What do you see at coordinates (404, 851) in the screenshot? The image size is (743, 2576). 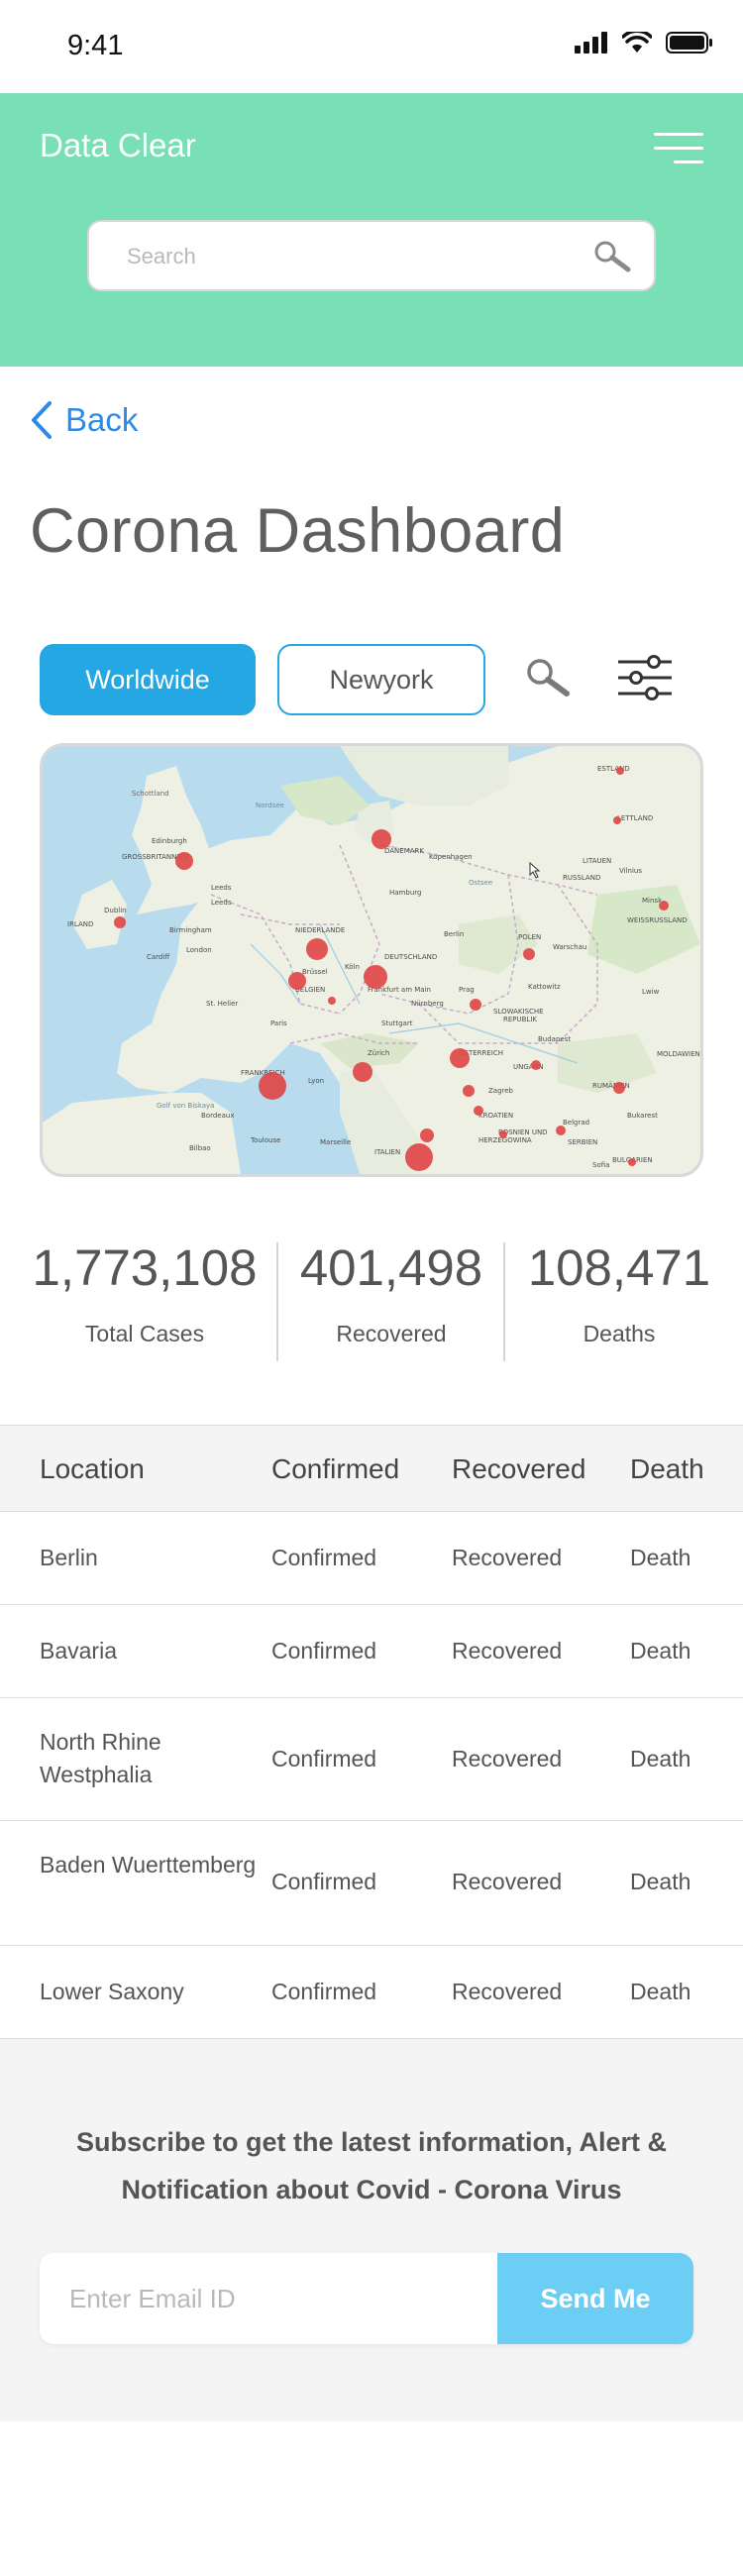 I see `map-label: DÄNEMARK` at bounding box center [404, 851].